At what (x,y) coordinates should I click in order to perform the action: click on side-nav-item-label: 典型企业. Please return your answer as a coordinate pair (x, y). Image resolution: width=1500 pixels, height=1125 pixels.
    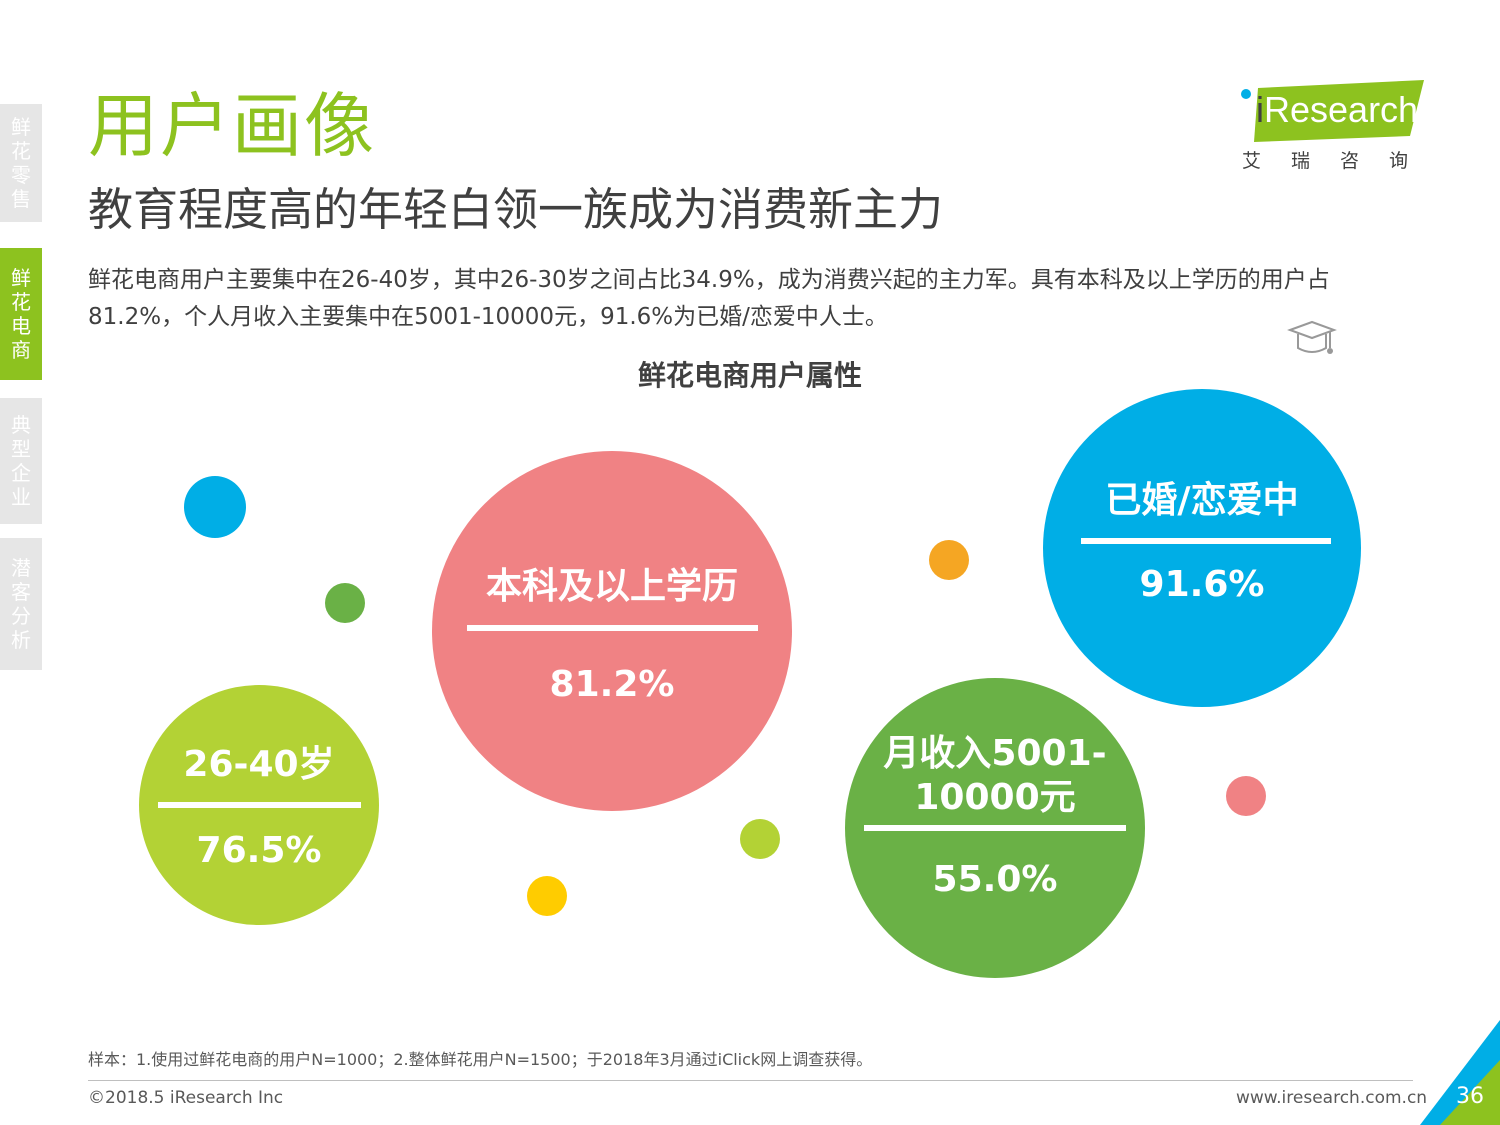
    Looking at the image, I should click on (21, 461).